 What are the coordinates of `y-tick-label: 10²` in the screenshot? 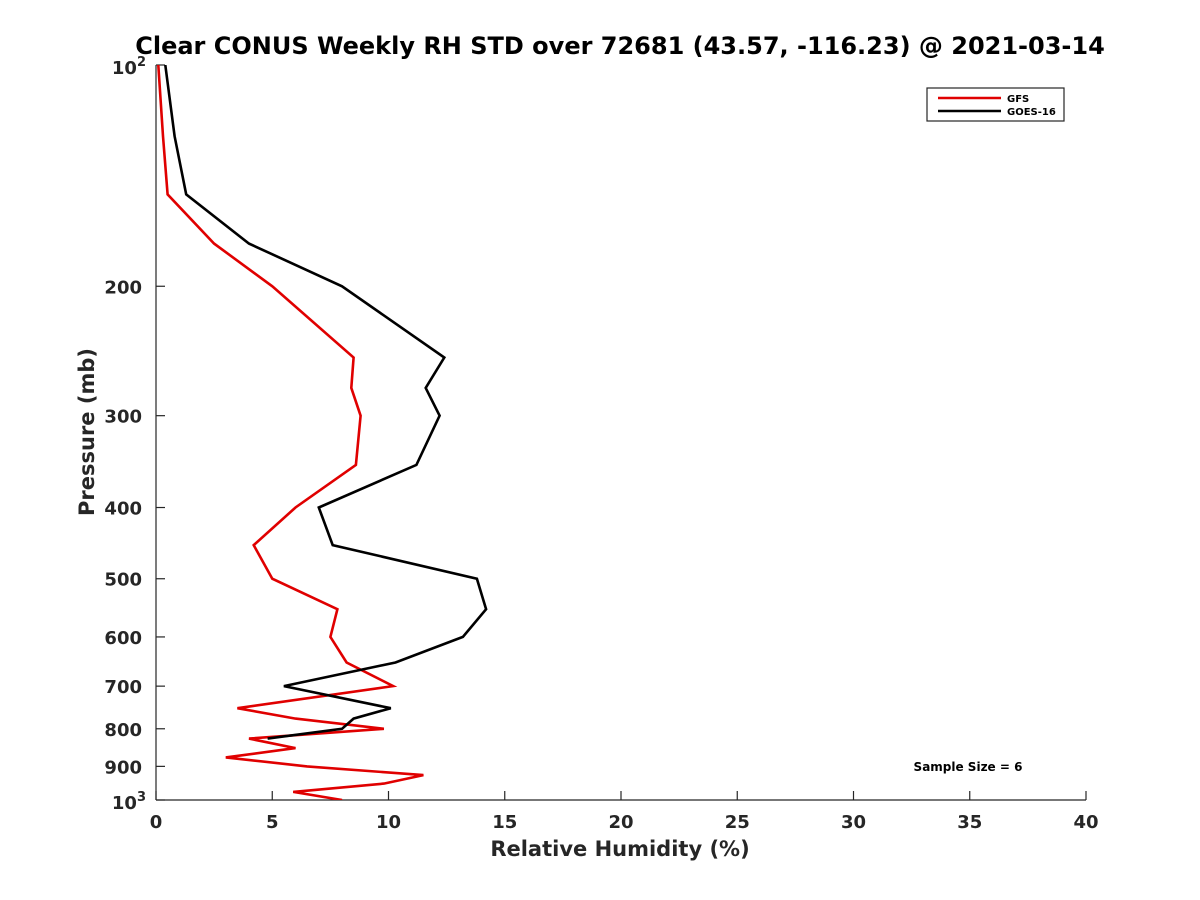 It's located at (129, 67).